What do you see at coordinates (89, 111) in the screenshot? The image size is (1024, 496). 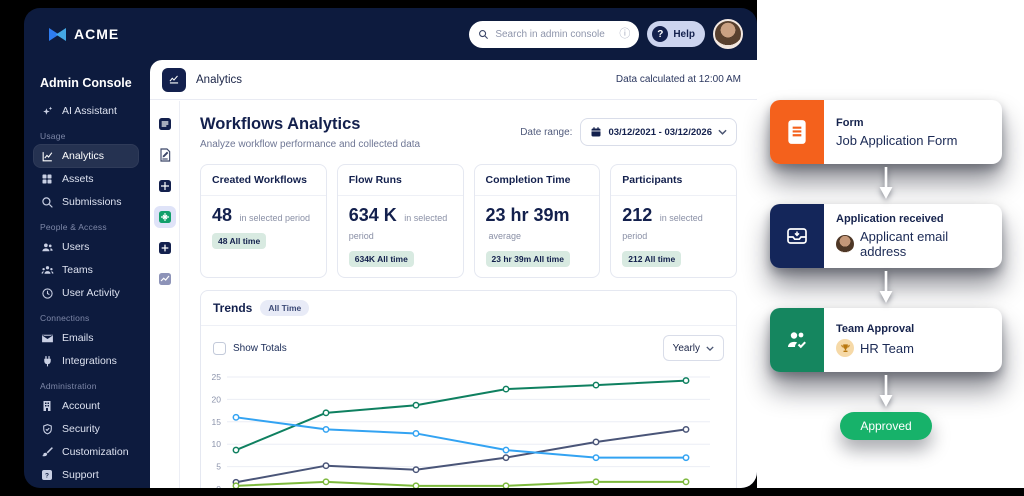 I see `sidebar-item-label: AI Assistant` at bounding box center [89, 111].